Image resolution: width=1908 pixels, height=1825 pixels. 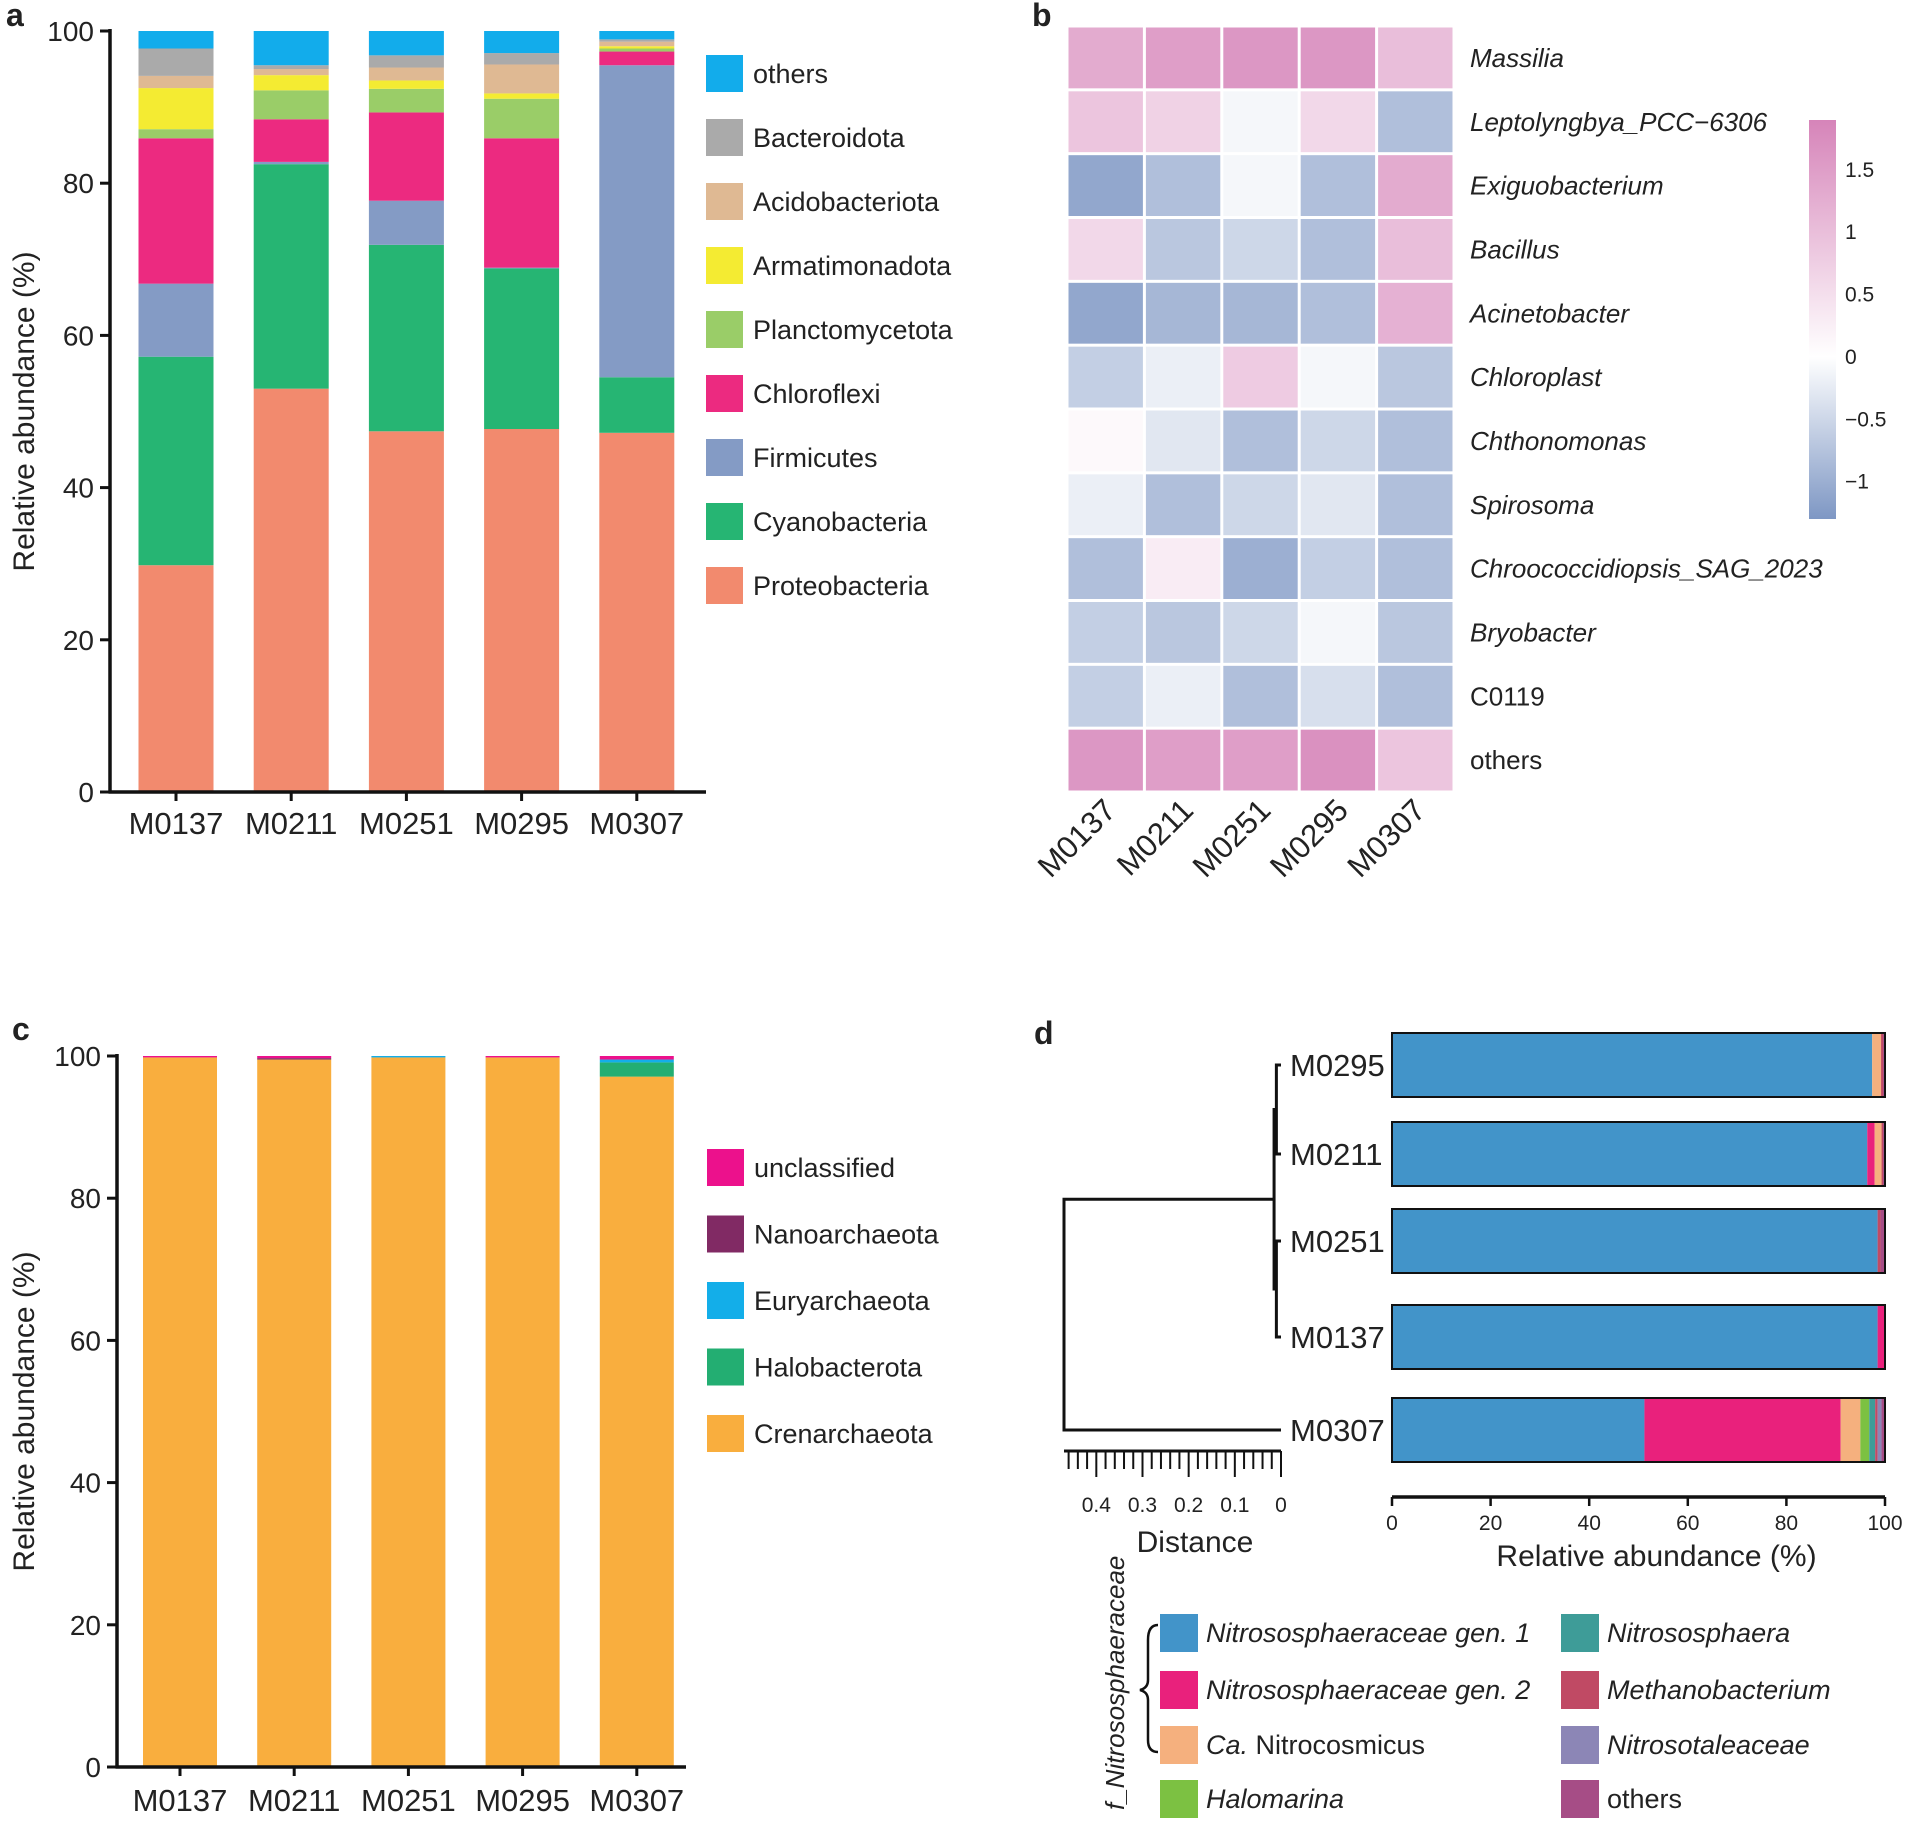 I want to click on bar-segment-firmicutes-m0307, so click(x=637, y=221).